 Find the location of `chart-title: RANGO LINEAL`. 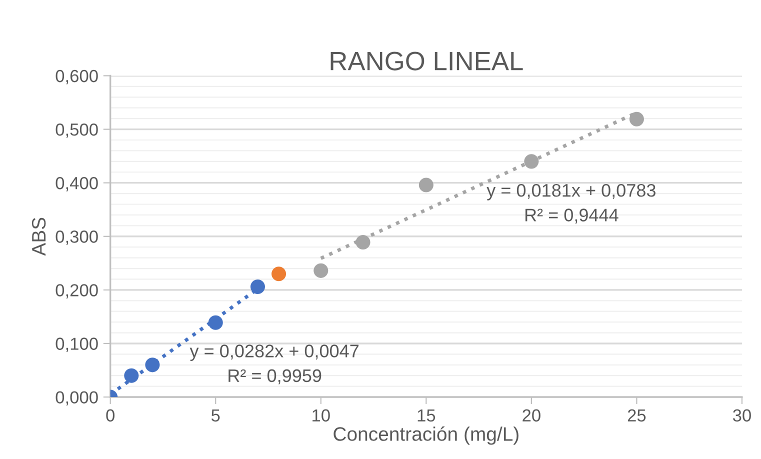

chart-title: RANGO LINEAL is located at coordinates (426, 61).